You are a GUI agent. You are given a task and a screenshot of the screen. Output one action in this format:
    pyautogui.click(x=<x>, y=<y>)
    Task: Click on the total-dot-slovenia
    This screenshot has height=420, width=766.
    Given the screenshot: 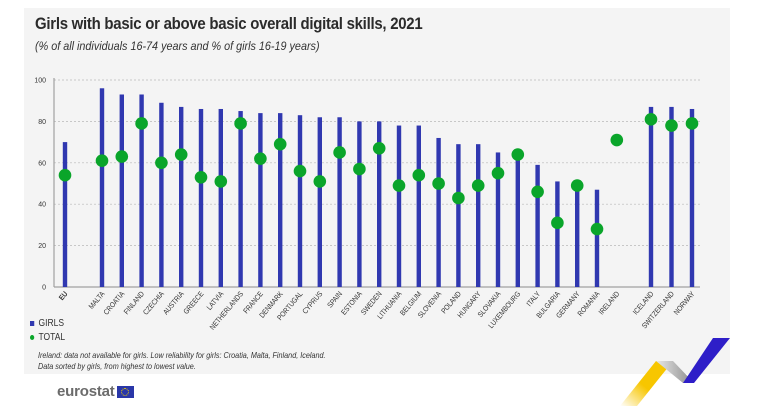 What is the action you would take?
    pyautogui.click(x=438, y=183)
    